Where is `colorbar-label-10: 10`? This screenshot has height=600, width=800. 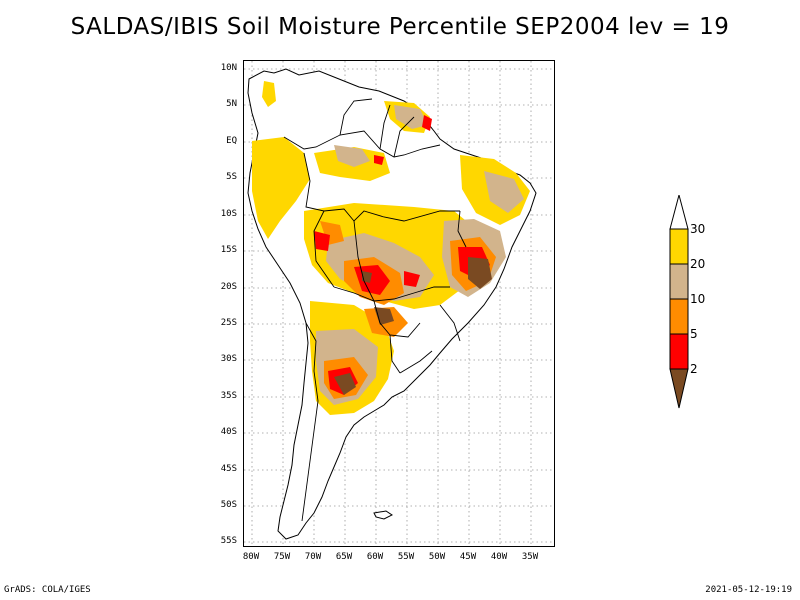
colorbar-label-10: 10 is located at coordinates (698, 299).